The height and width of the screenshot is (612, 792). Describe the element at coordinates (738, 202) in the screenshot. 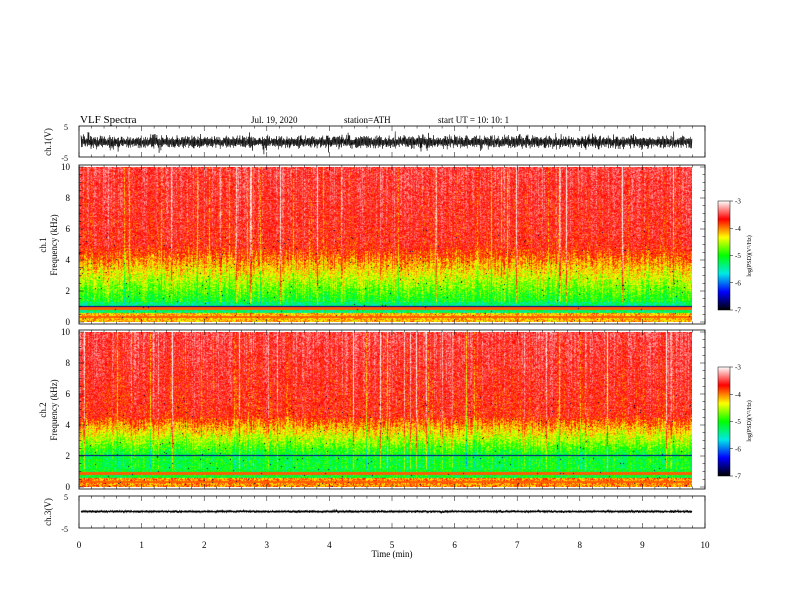

I see `ch1-colorbar-tick-label: -3` at that location.